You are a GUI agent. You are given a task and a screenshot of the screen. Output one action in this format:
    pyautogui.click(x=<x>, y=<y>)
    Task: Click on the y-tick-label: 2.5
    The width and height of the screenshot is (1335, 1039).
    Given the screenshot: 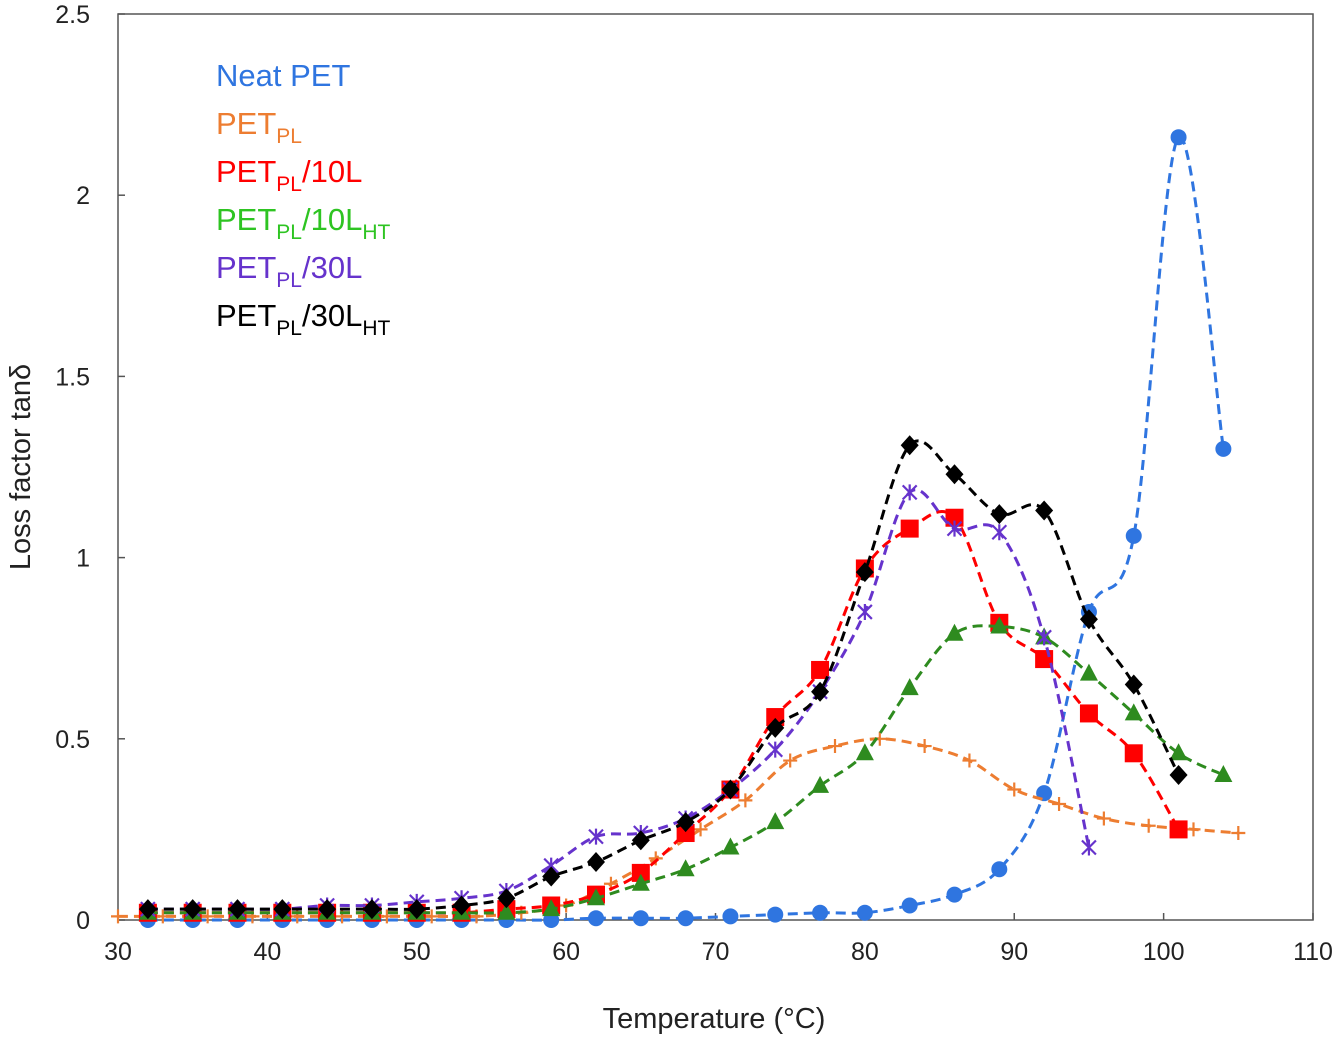 What is the action you would take?
    pyautogui.click(x=72, y=15)
    